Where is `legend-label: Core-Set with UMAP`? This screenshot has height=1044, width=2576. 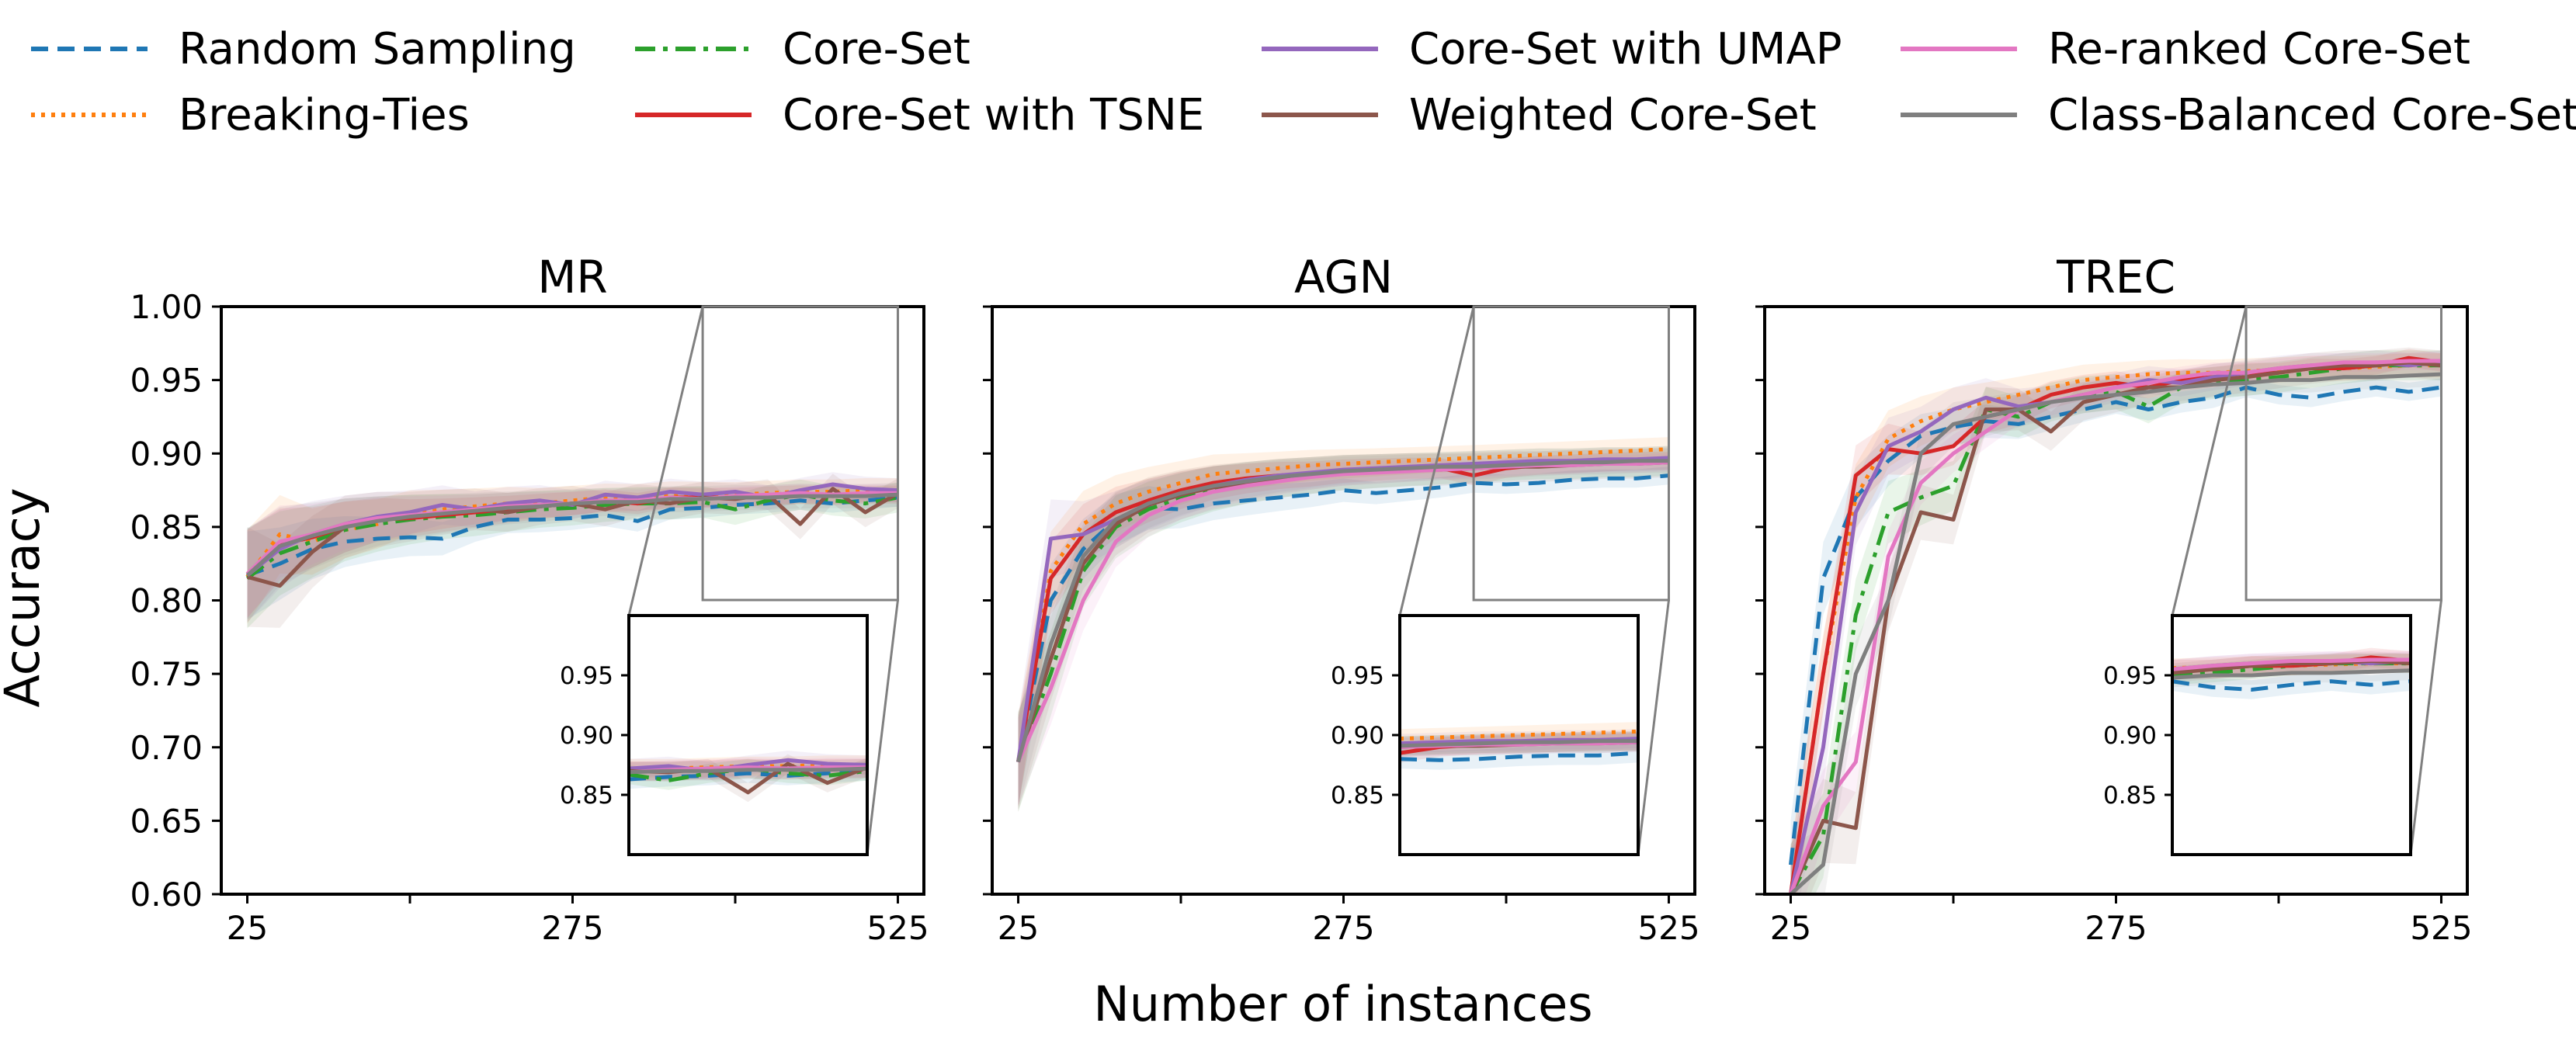
legend-label: Core-Set with UMAP is located at coordinates (1625, 49).